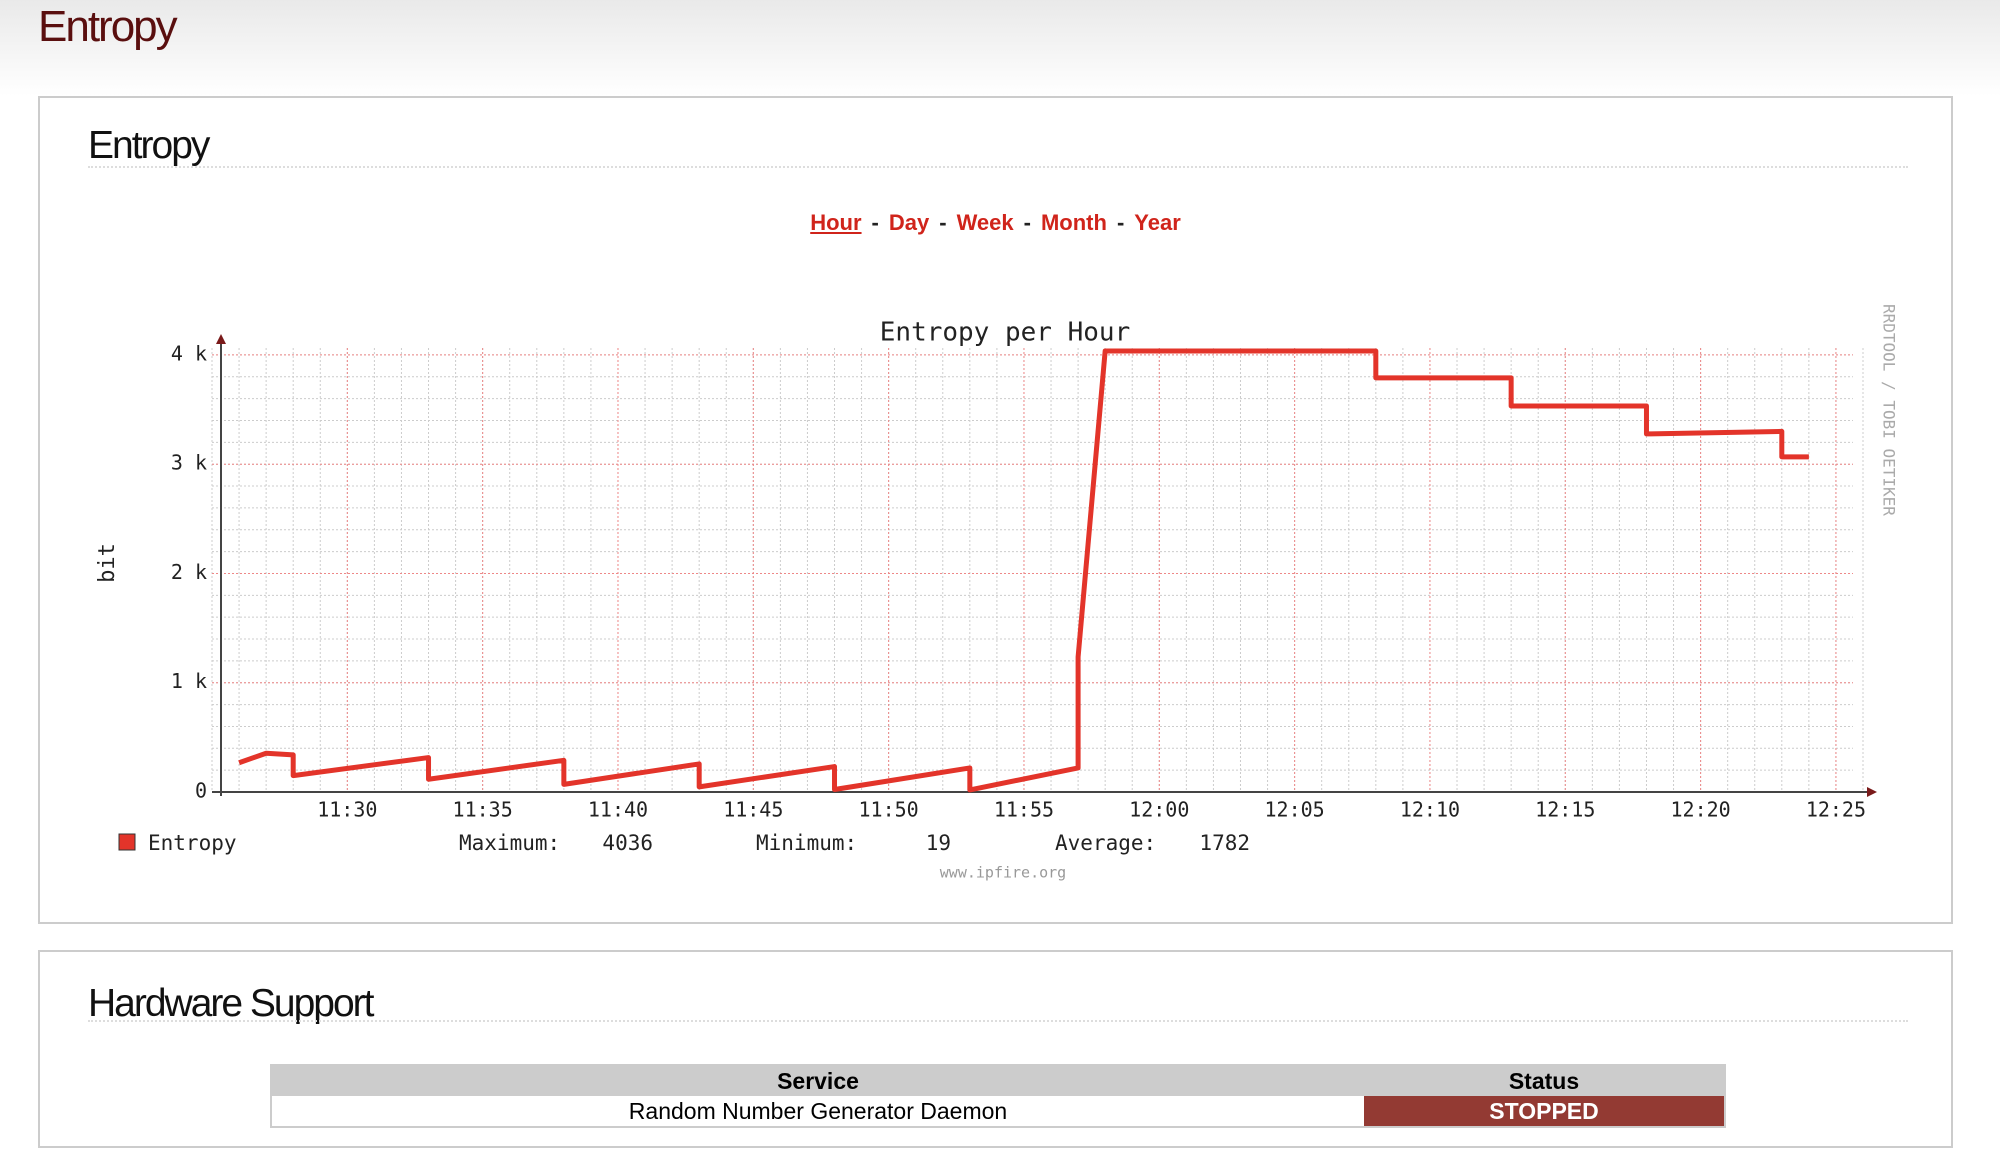  I want to click on header-cell: Status, so click(1544, 1080).